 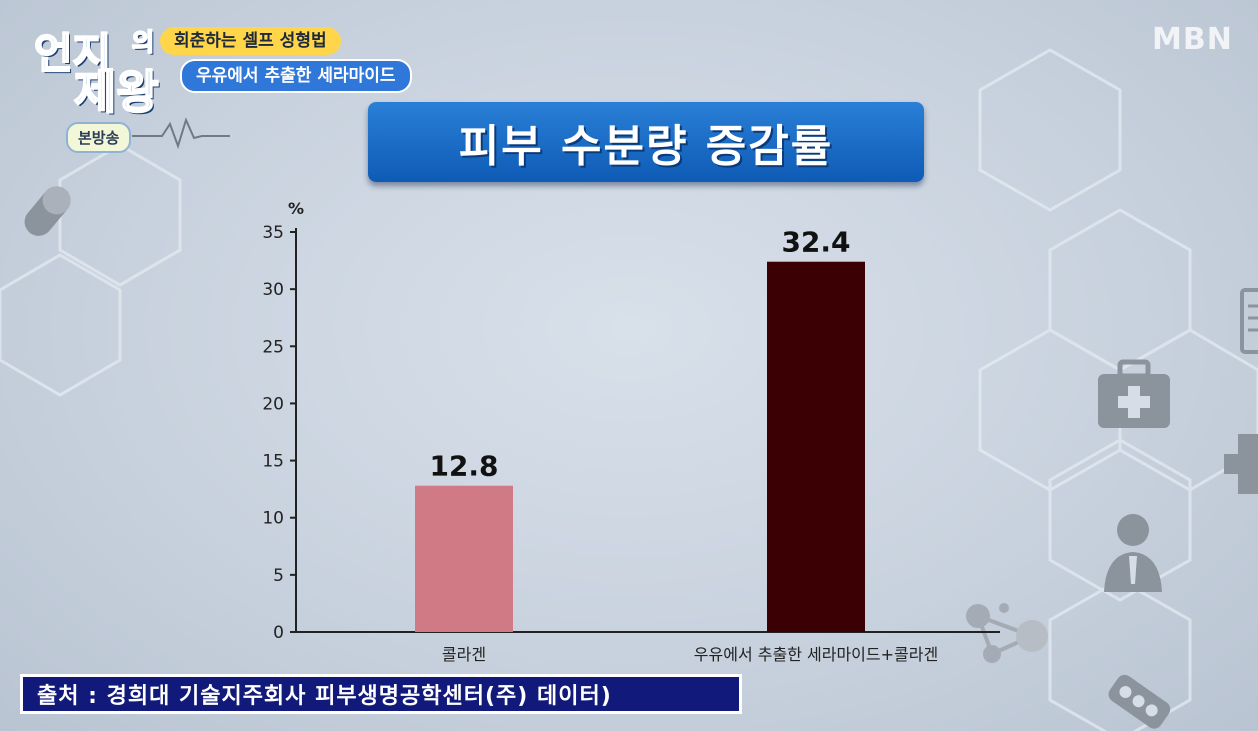 I want to click on y-tick-label: 0, so click(x=278, y=633).